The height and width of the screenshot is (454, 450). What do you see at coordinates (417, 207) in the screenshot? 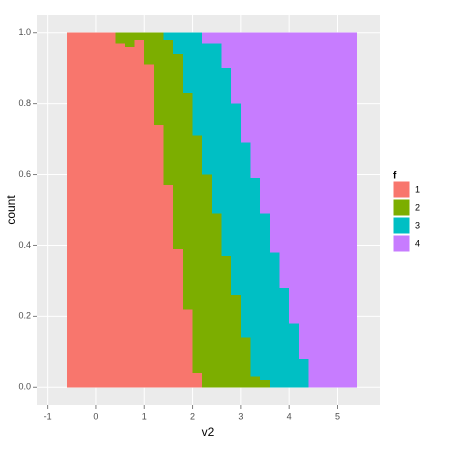
I see `legend-label: 2` at bounding box center [417, 207].